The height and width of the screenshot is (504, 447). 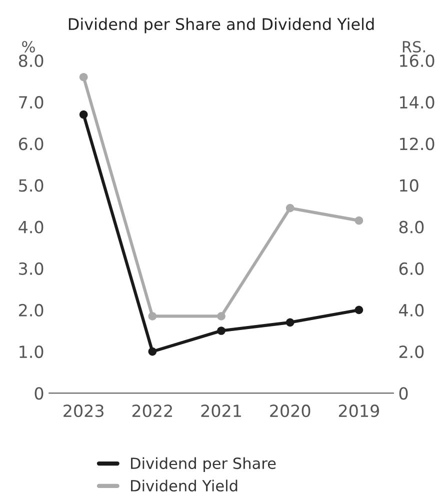 What do you see at coordinates (409, 185) in the screenshot?
I see `y2-tick-label: 10` at bounding box center [409, 185].